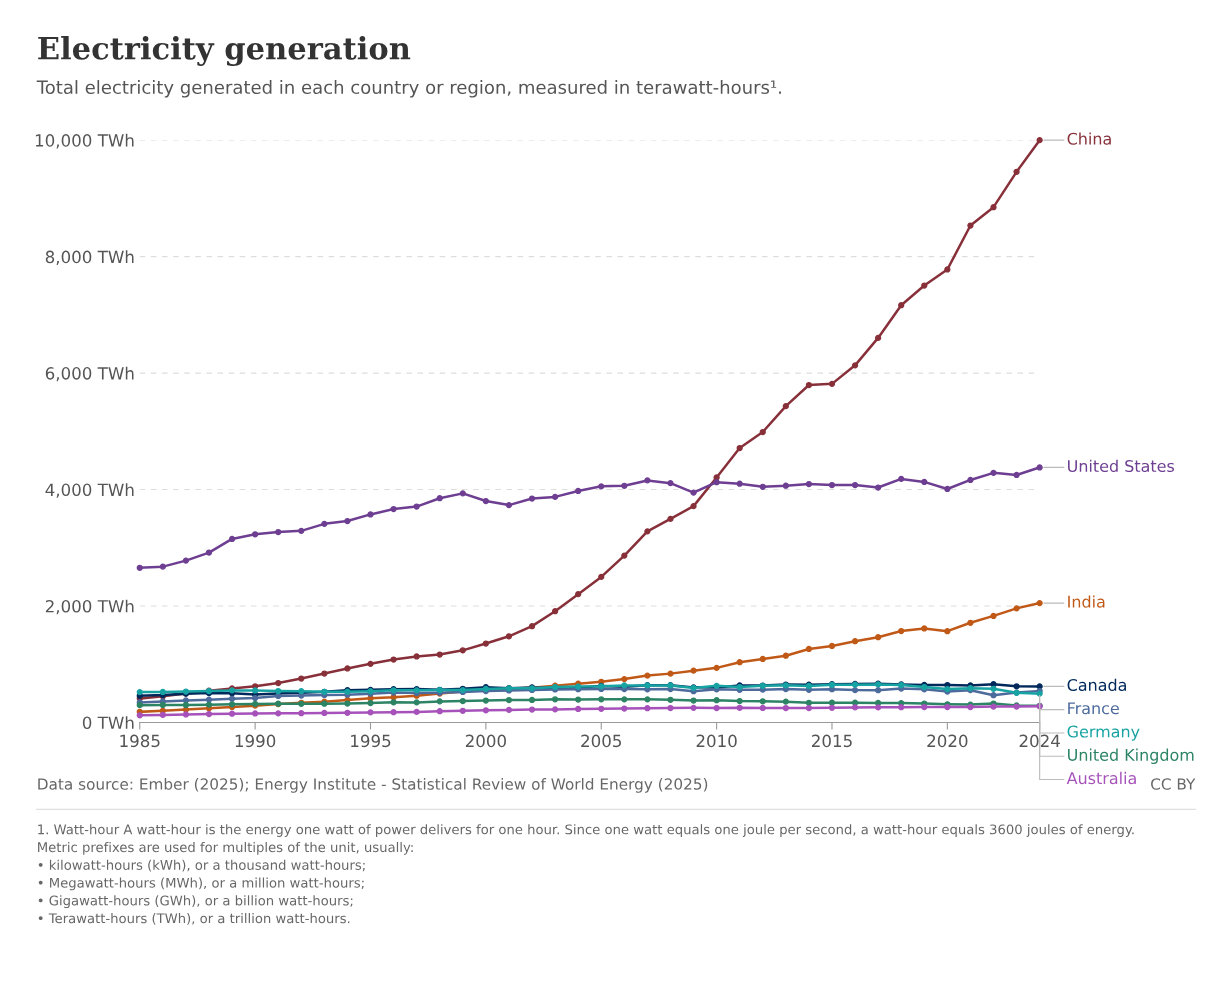 The height and width of the screenshot is (987, 1226). Describe the element at coordinates (371, 741) in the screenshot. I see `x-tick-label: 1995` at that location.